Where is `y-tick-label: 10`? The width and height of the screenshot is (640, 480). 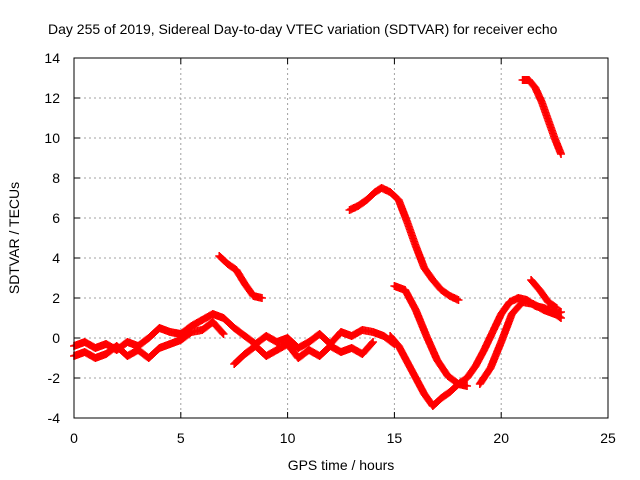
y-tick-label: 10 is located at coordinates (52, 138).